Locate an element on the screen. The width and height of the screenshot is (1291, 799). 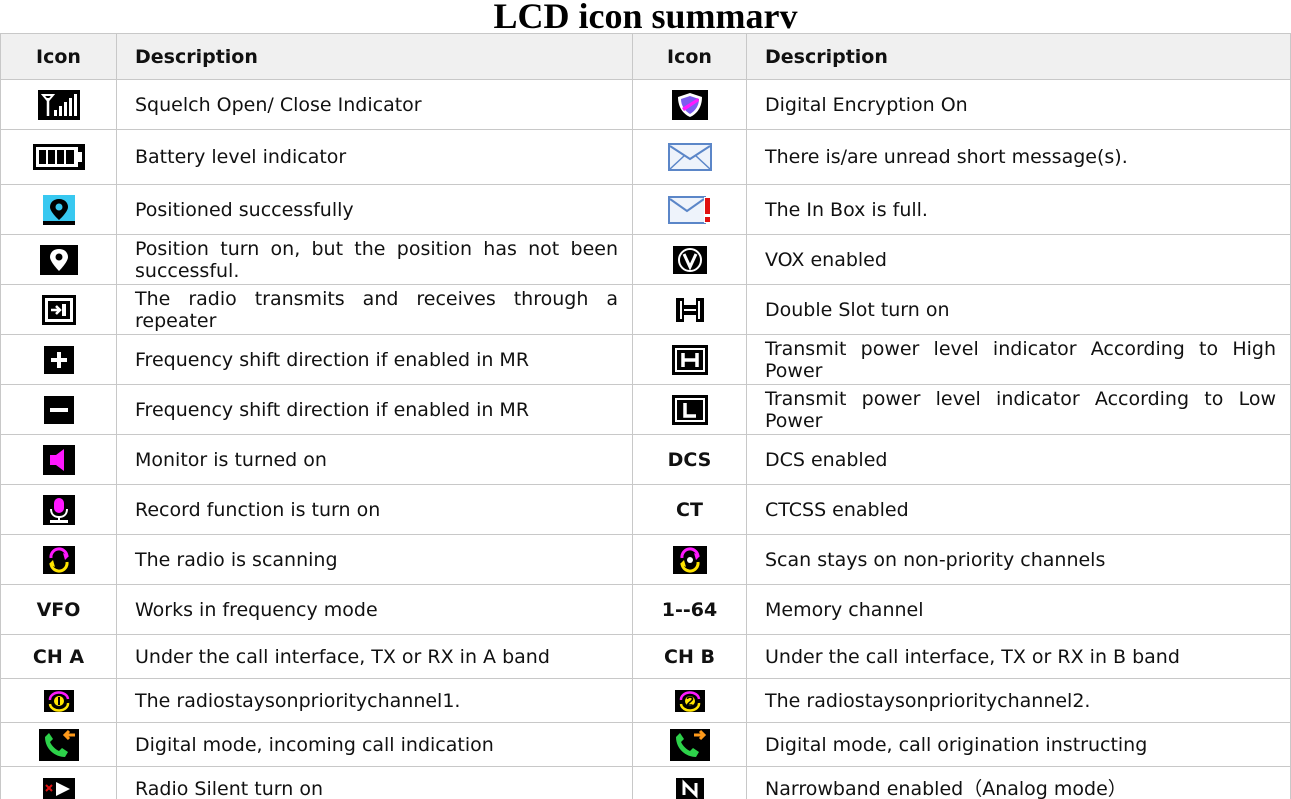
ch-a-label: CH A is located at coordinates (58, 656).